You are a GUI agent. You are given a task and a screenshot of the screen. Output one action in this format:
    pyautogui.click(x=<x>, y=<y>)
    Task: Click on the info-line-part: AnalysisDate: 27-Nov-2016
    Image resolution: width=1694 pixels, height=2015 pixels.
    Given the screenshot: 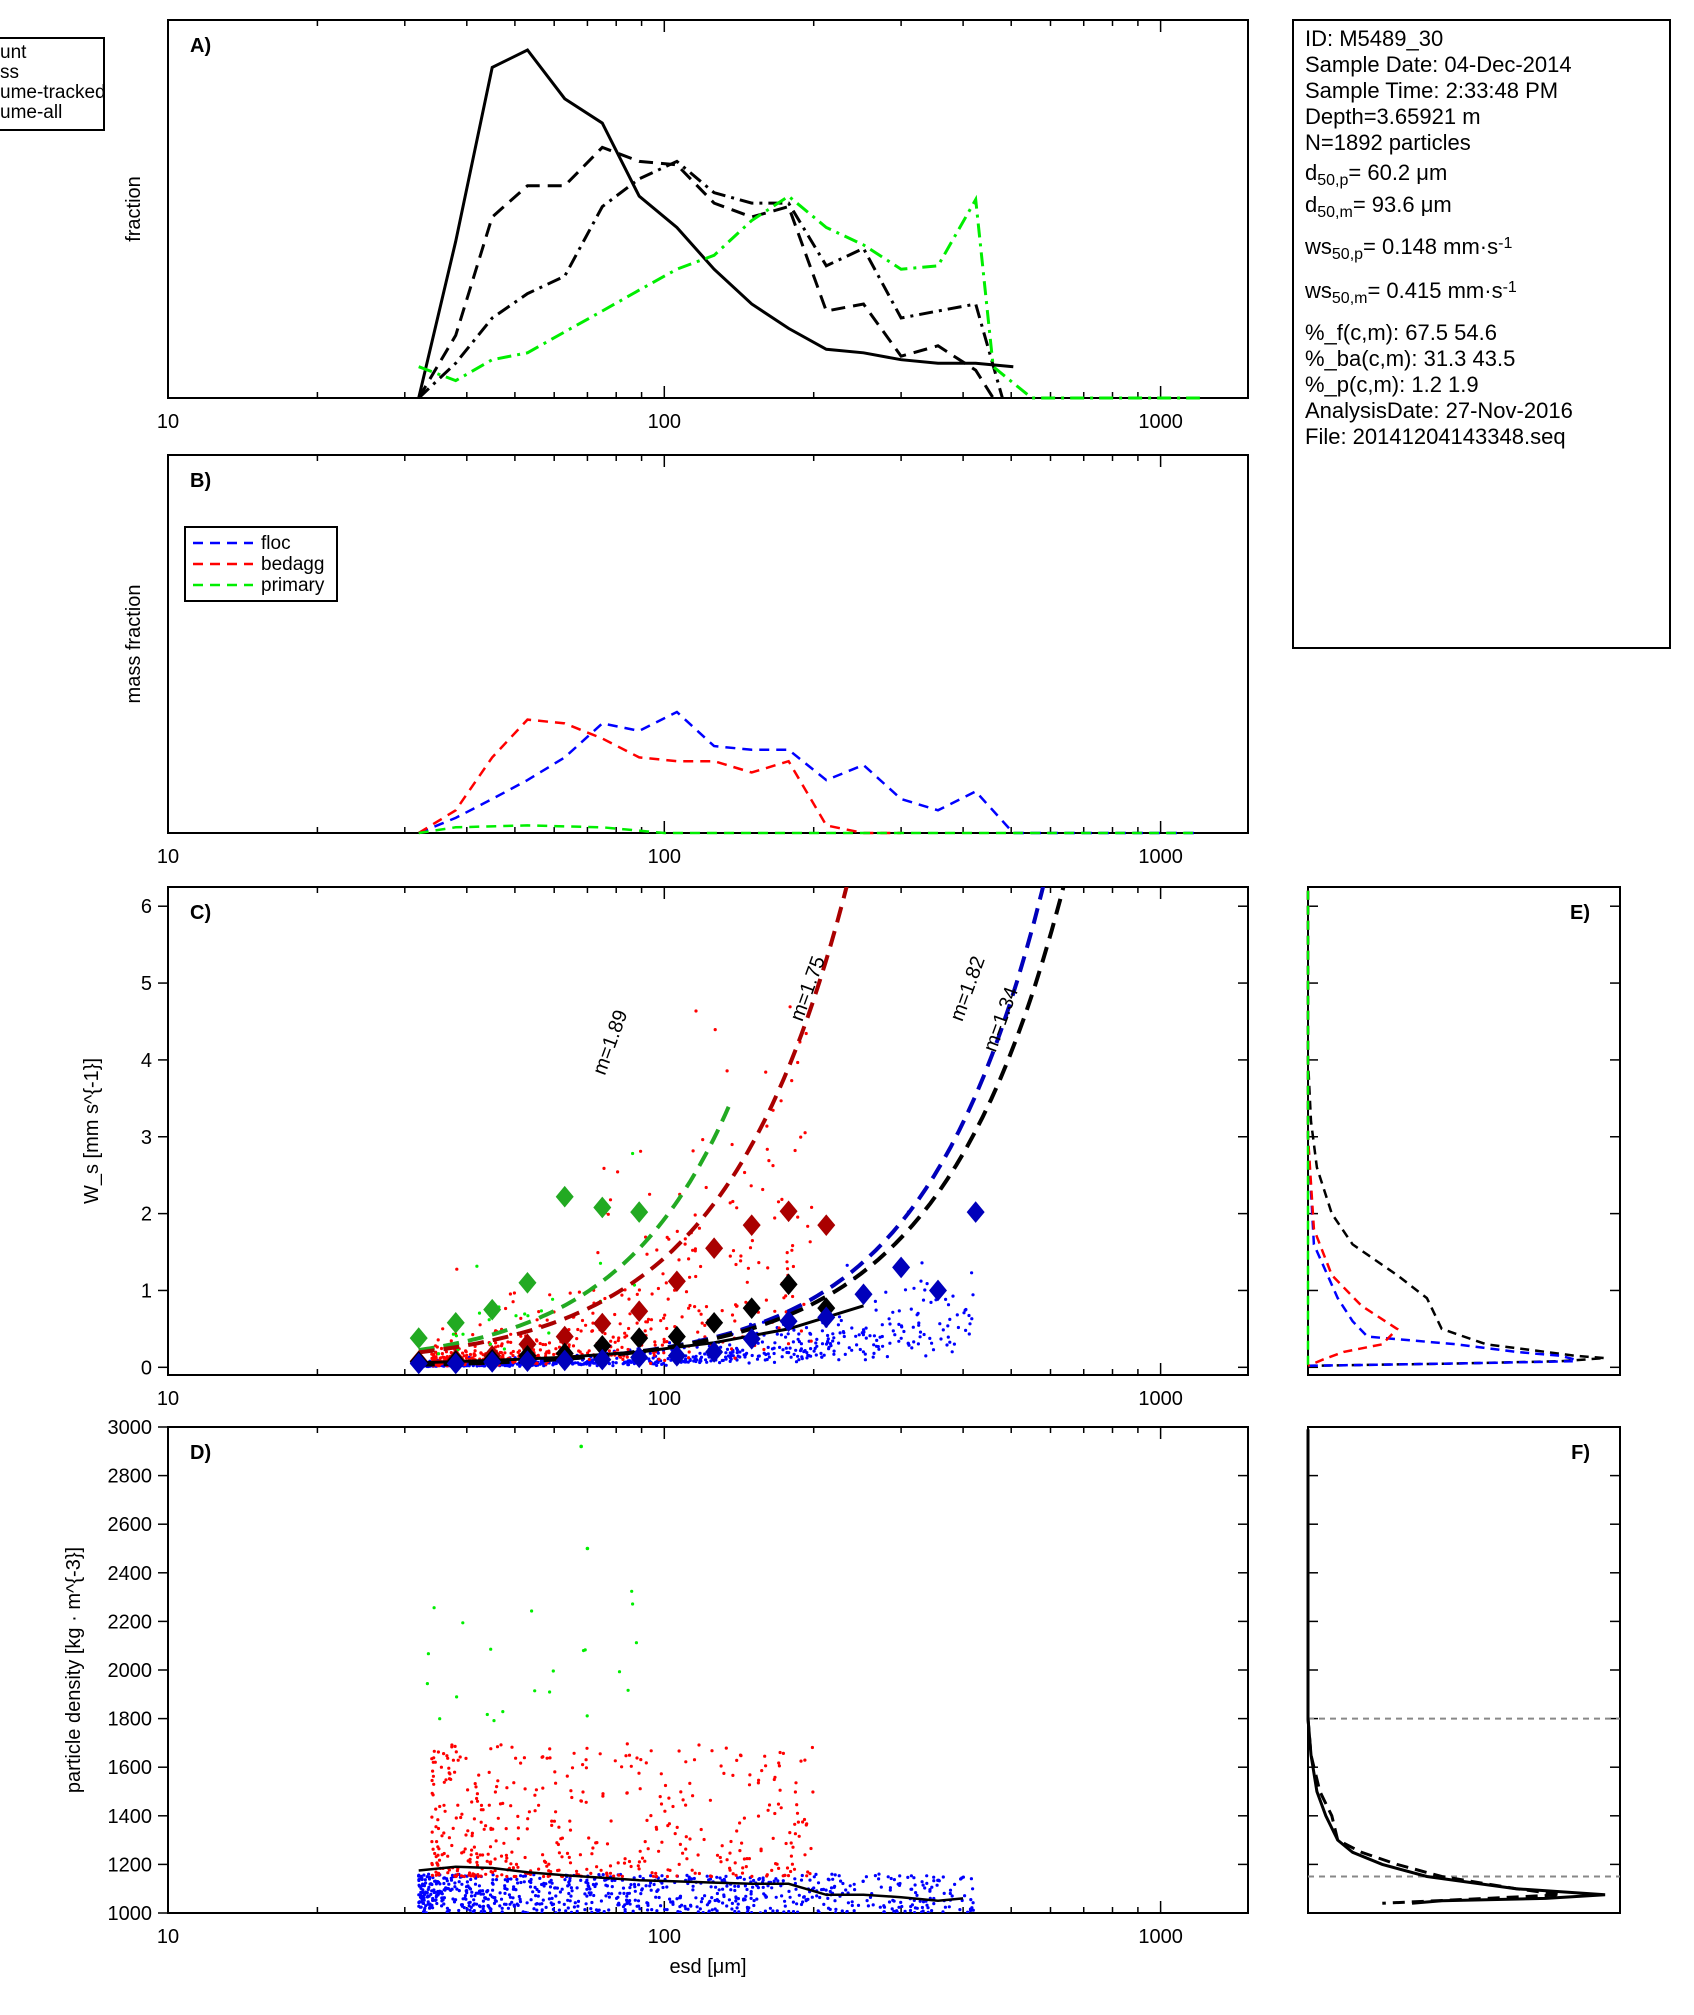 What is the action you would take?
    pyautogui.click(x=1439, y=410)
    